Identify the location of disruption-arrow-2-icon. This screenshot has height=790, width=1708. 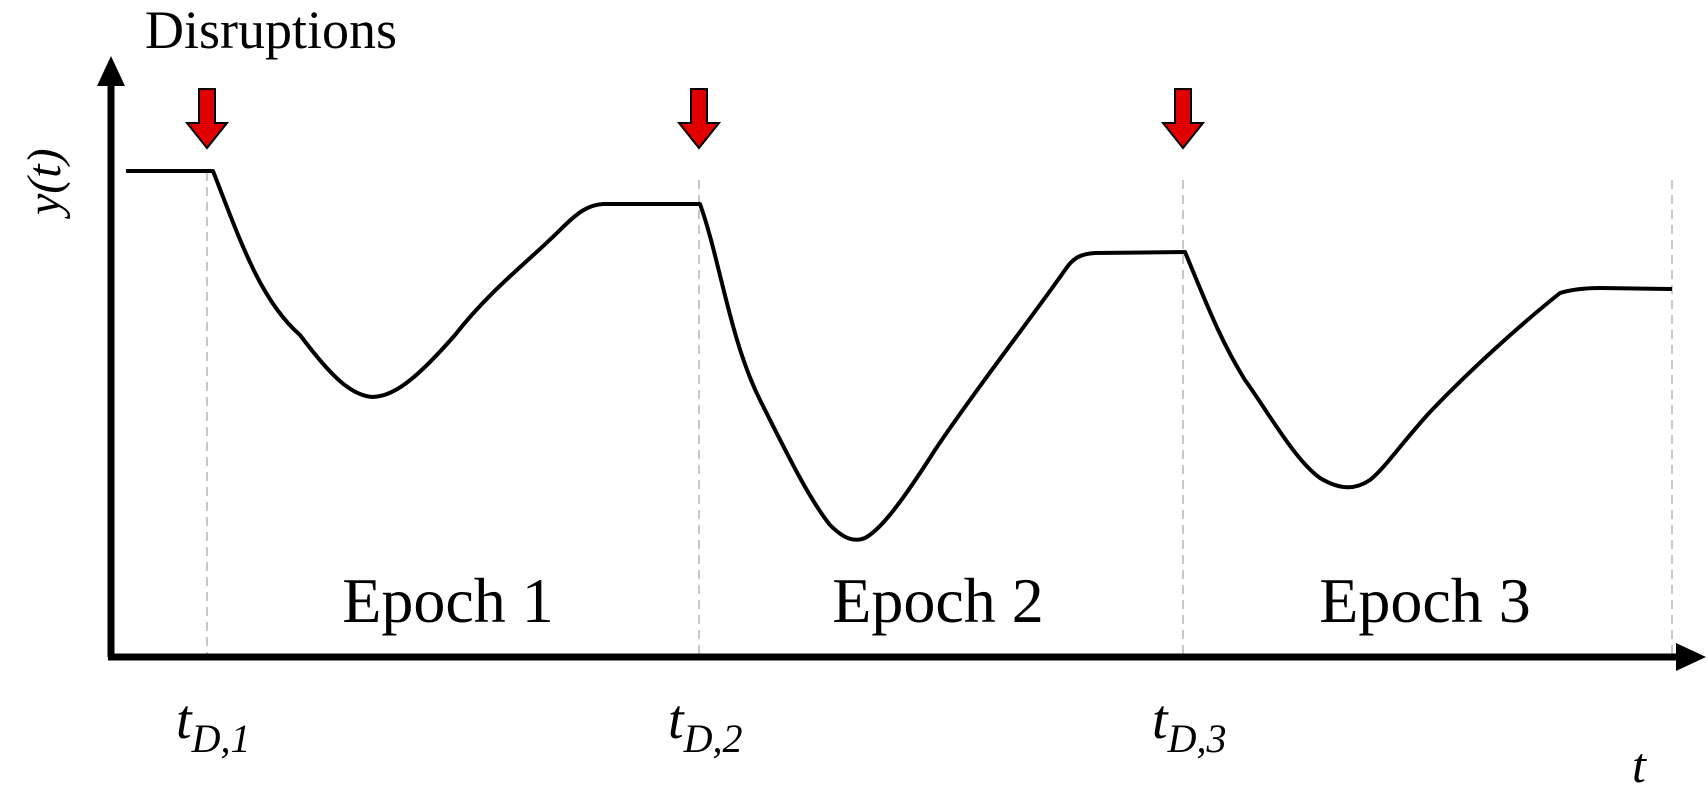
(699, 119).